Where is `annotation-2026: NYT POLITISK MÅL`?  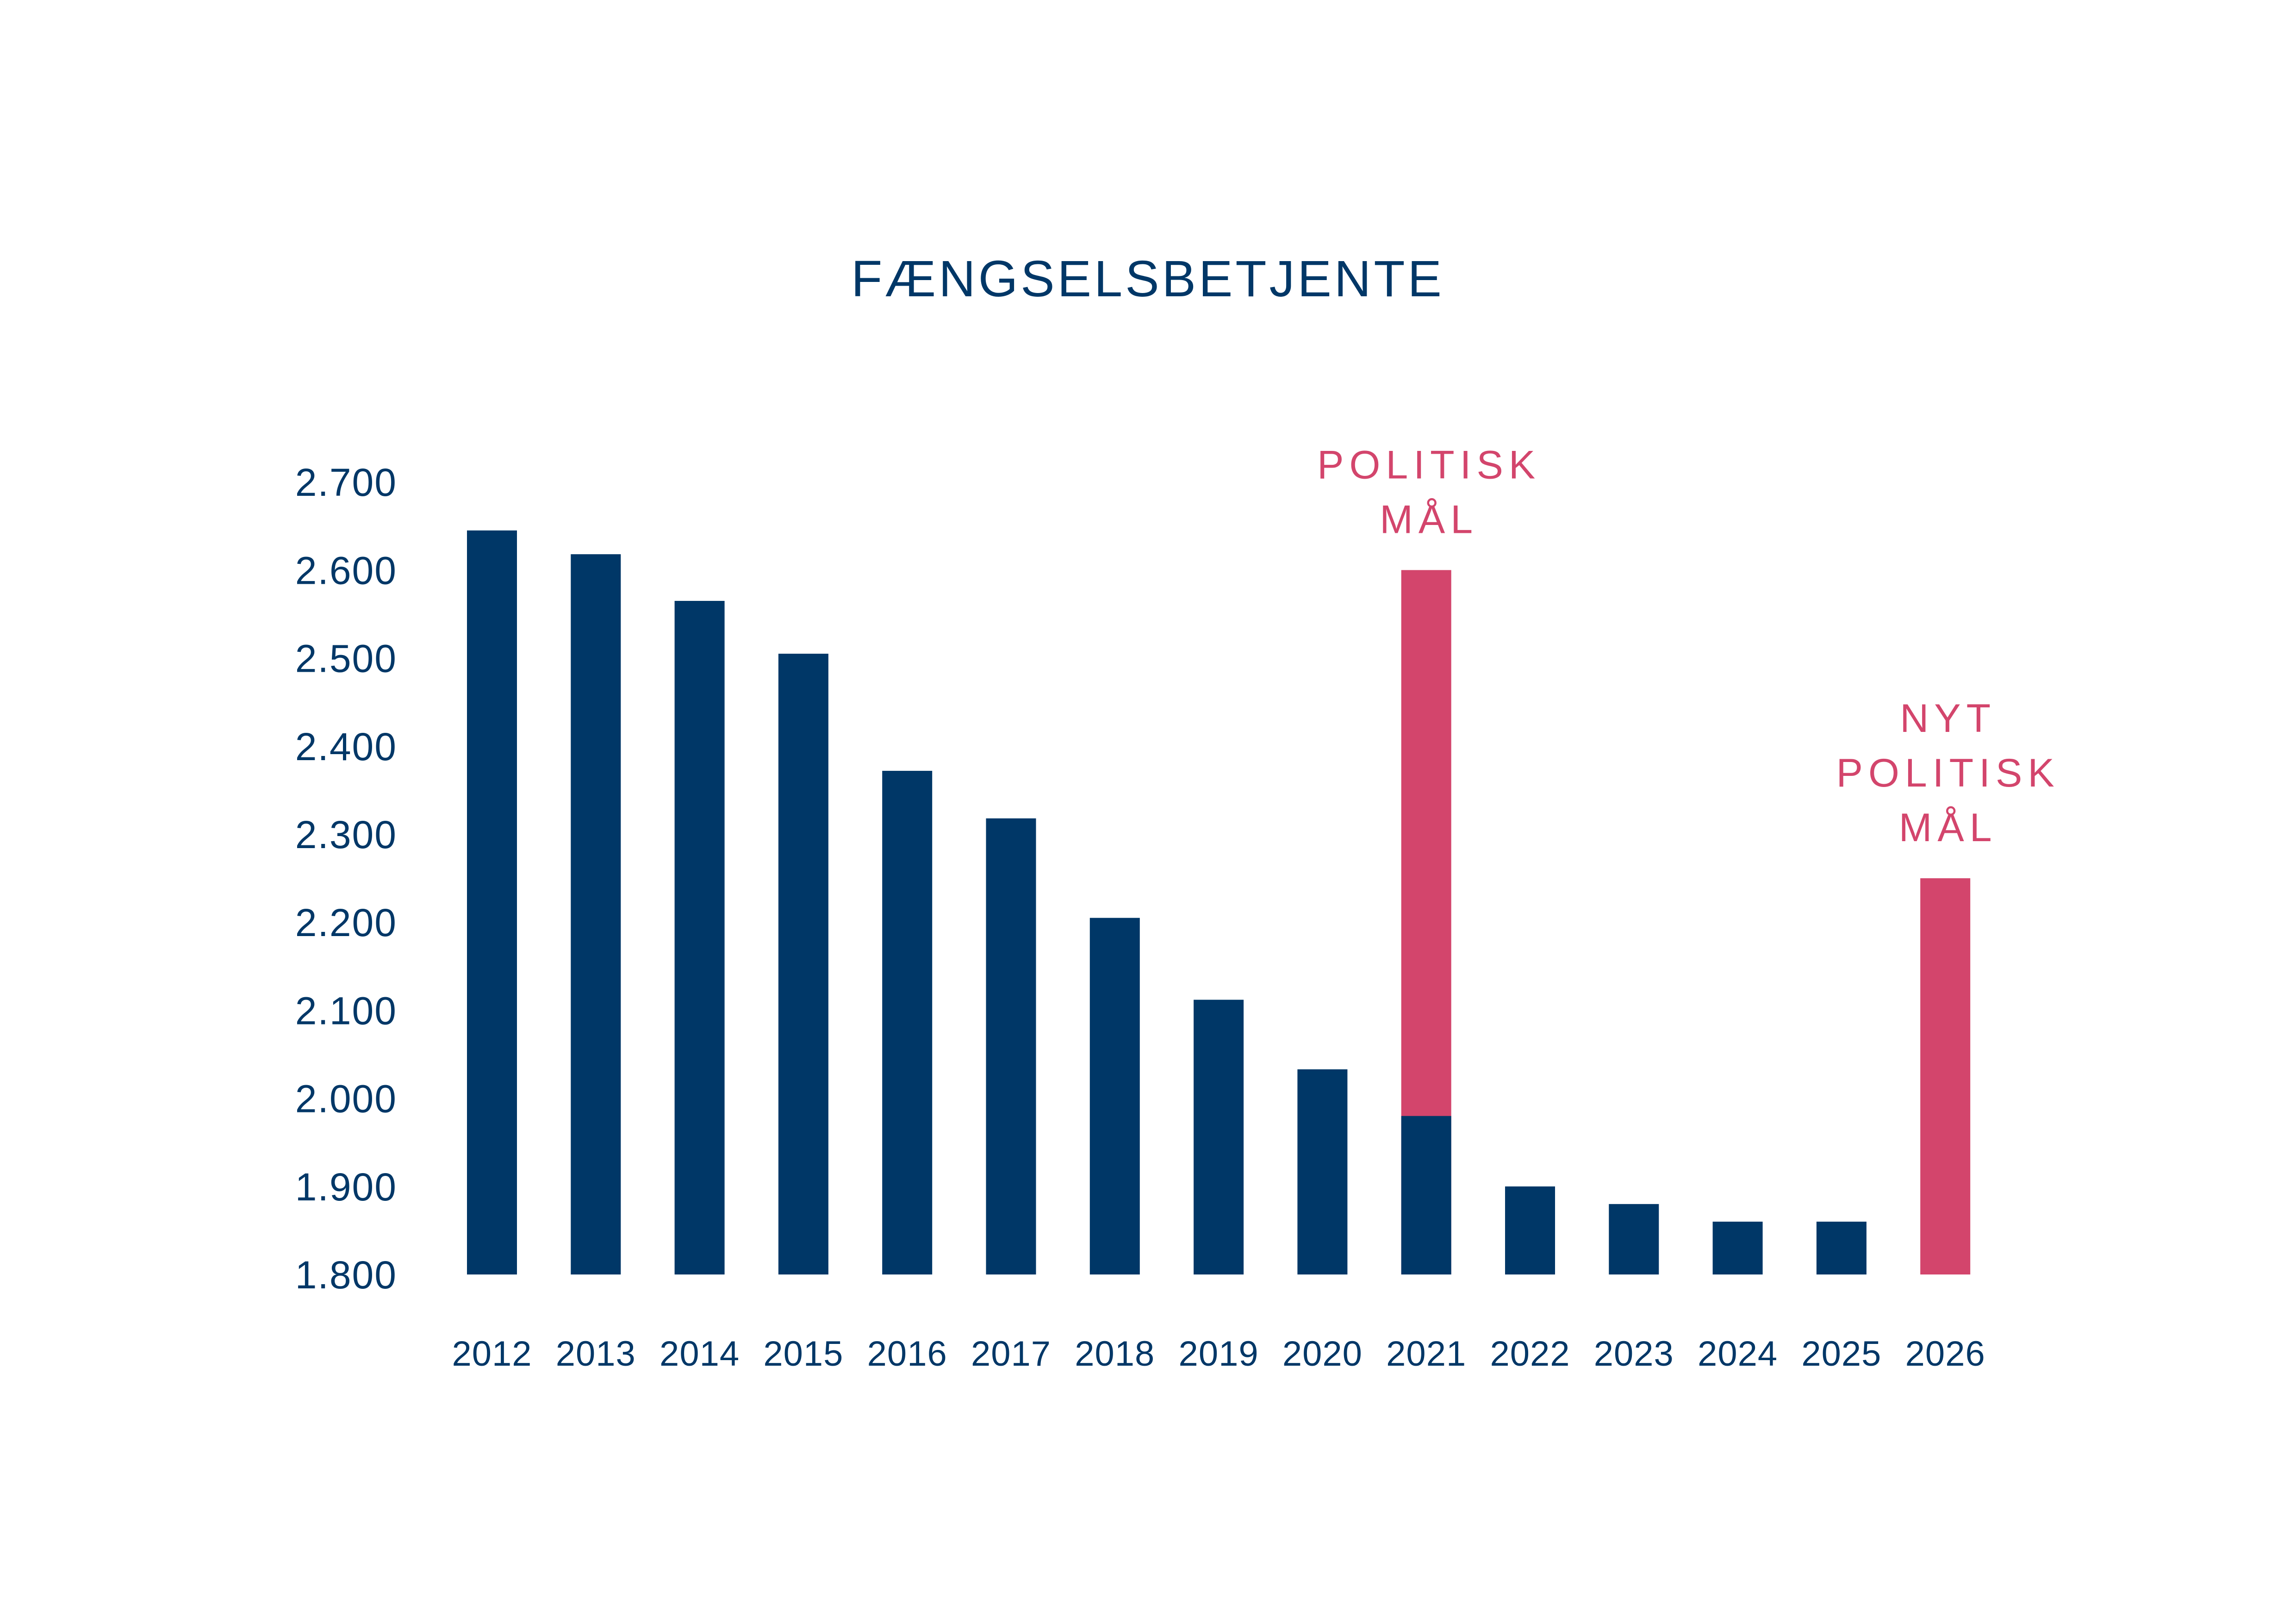 annotation-2026: NYT POLITISK MÅL is located at coordinates (1948, 773).